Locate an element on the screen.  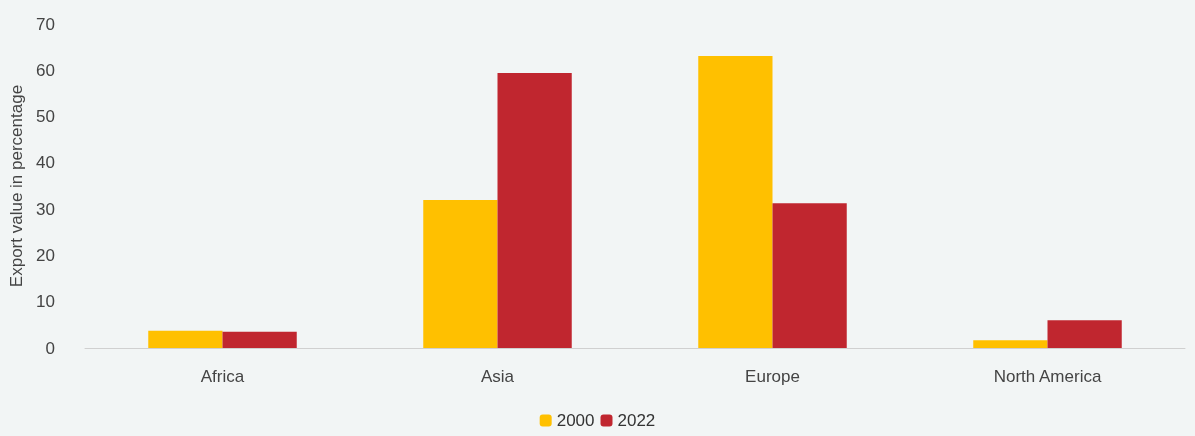
x-tick-label: Africa is located at coordinates (222, 376).